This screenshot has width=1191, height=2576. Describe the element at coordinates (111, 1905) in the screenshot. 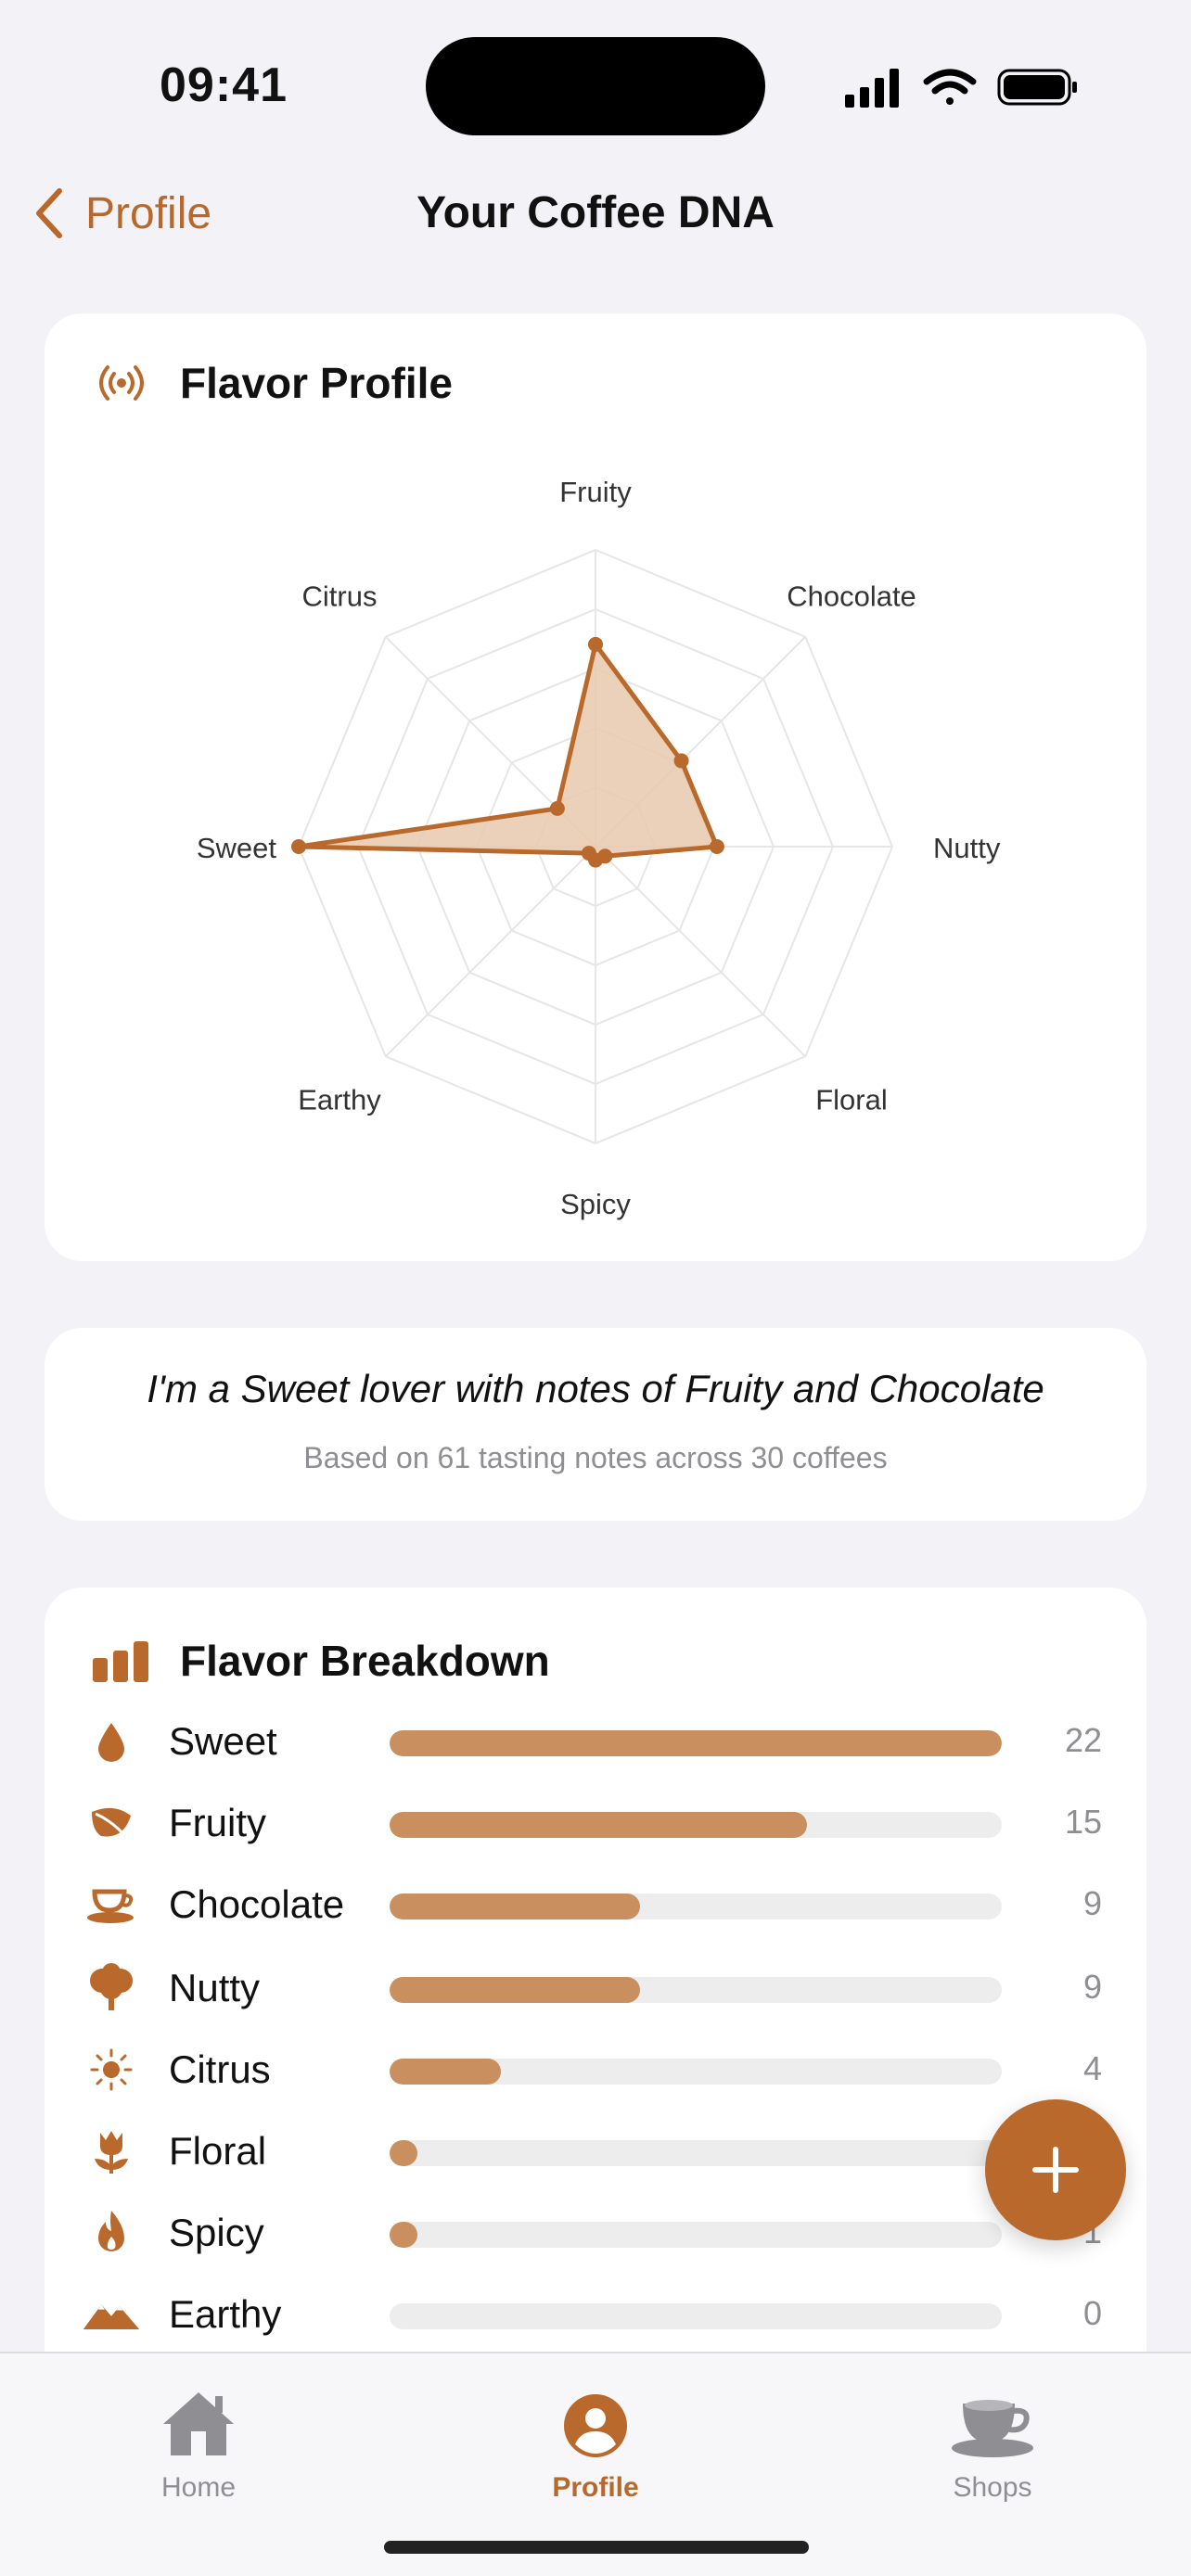

I see `cup-icon` at that location.